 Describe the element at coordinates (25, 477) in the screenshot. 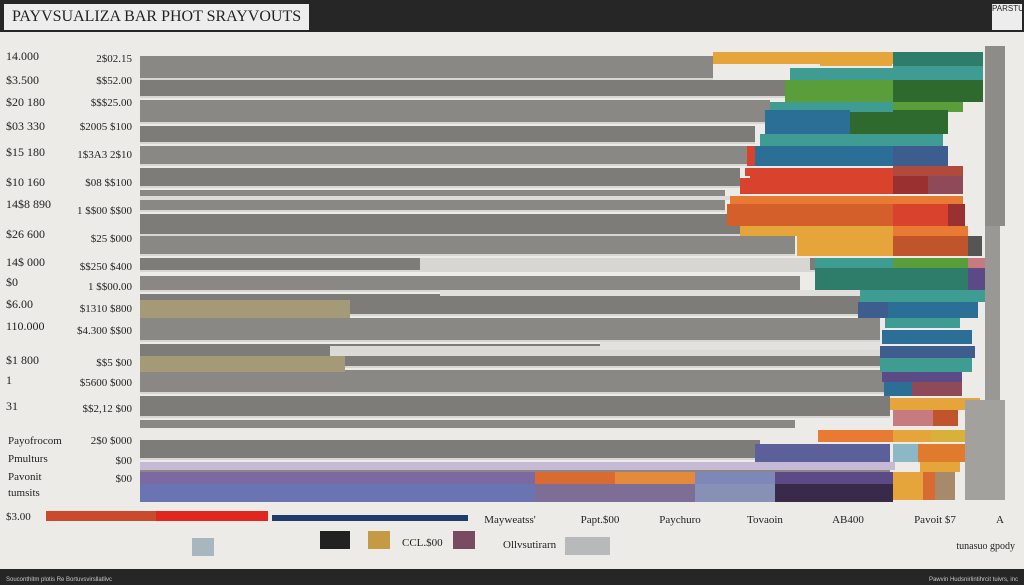

I see `row-label: Pavonit` at that location.